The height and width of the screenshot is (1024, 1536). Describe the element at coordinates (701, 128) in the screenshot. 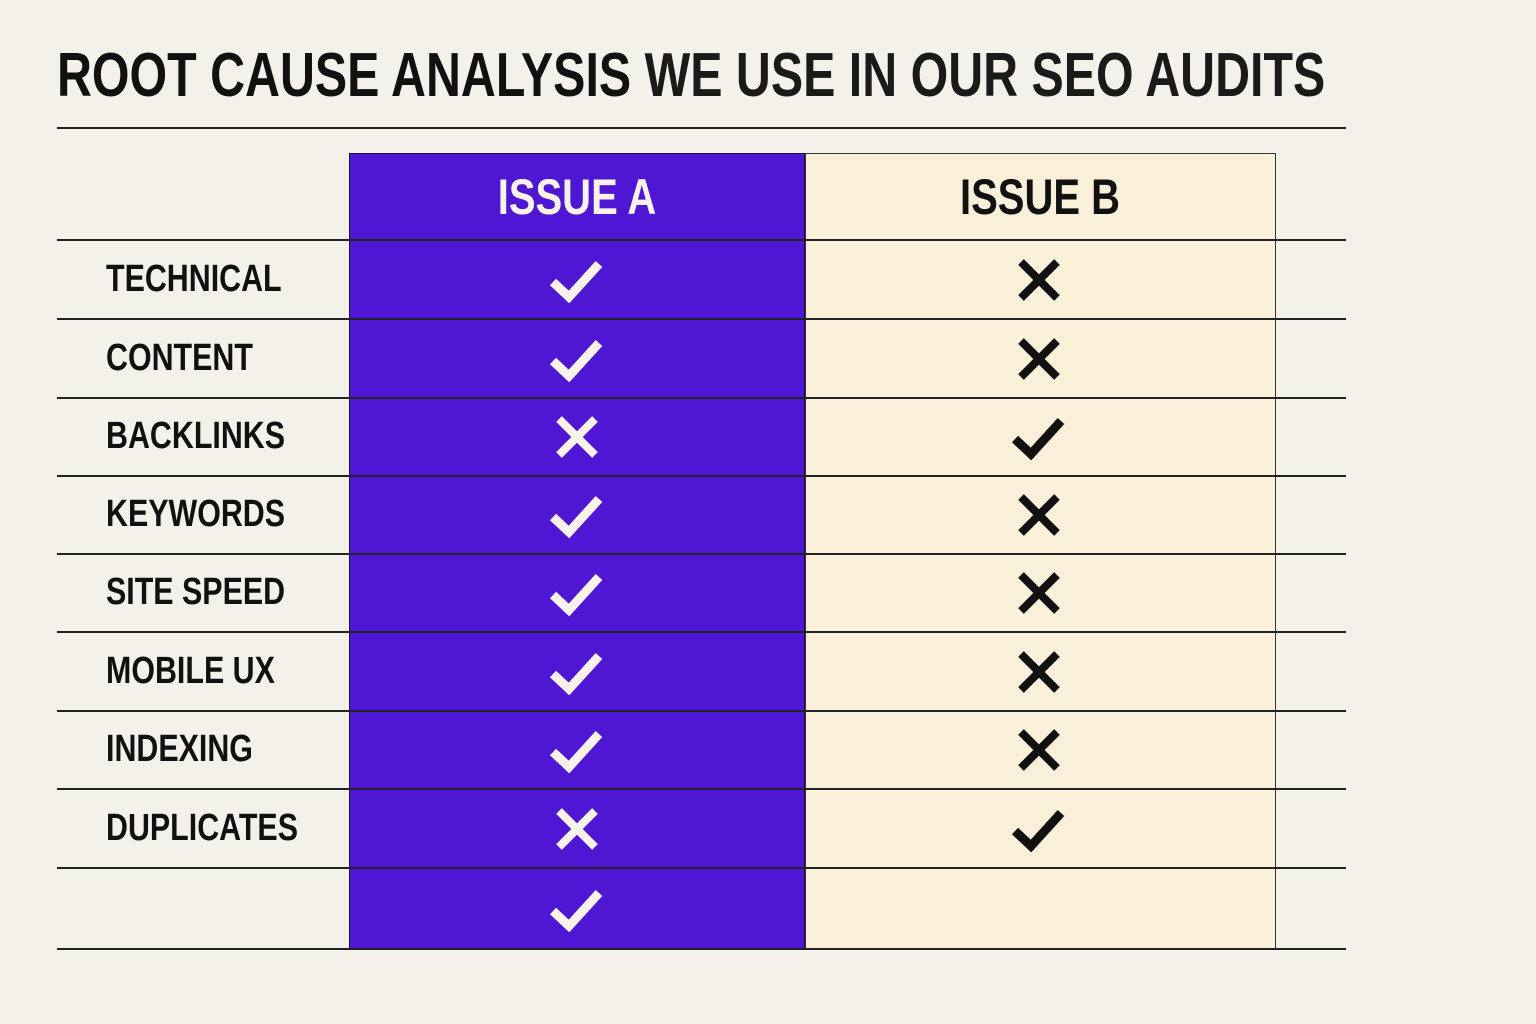

I see `title-divider` at that location.